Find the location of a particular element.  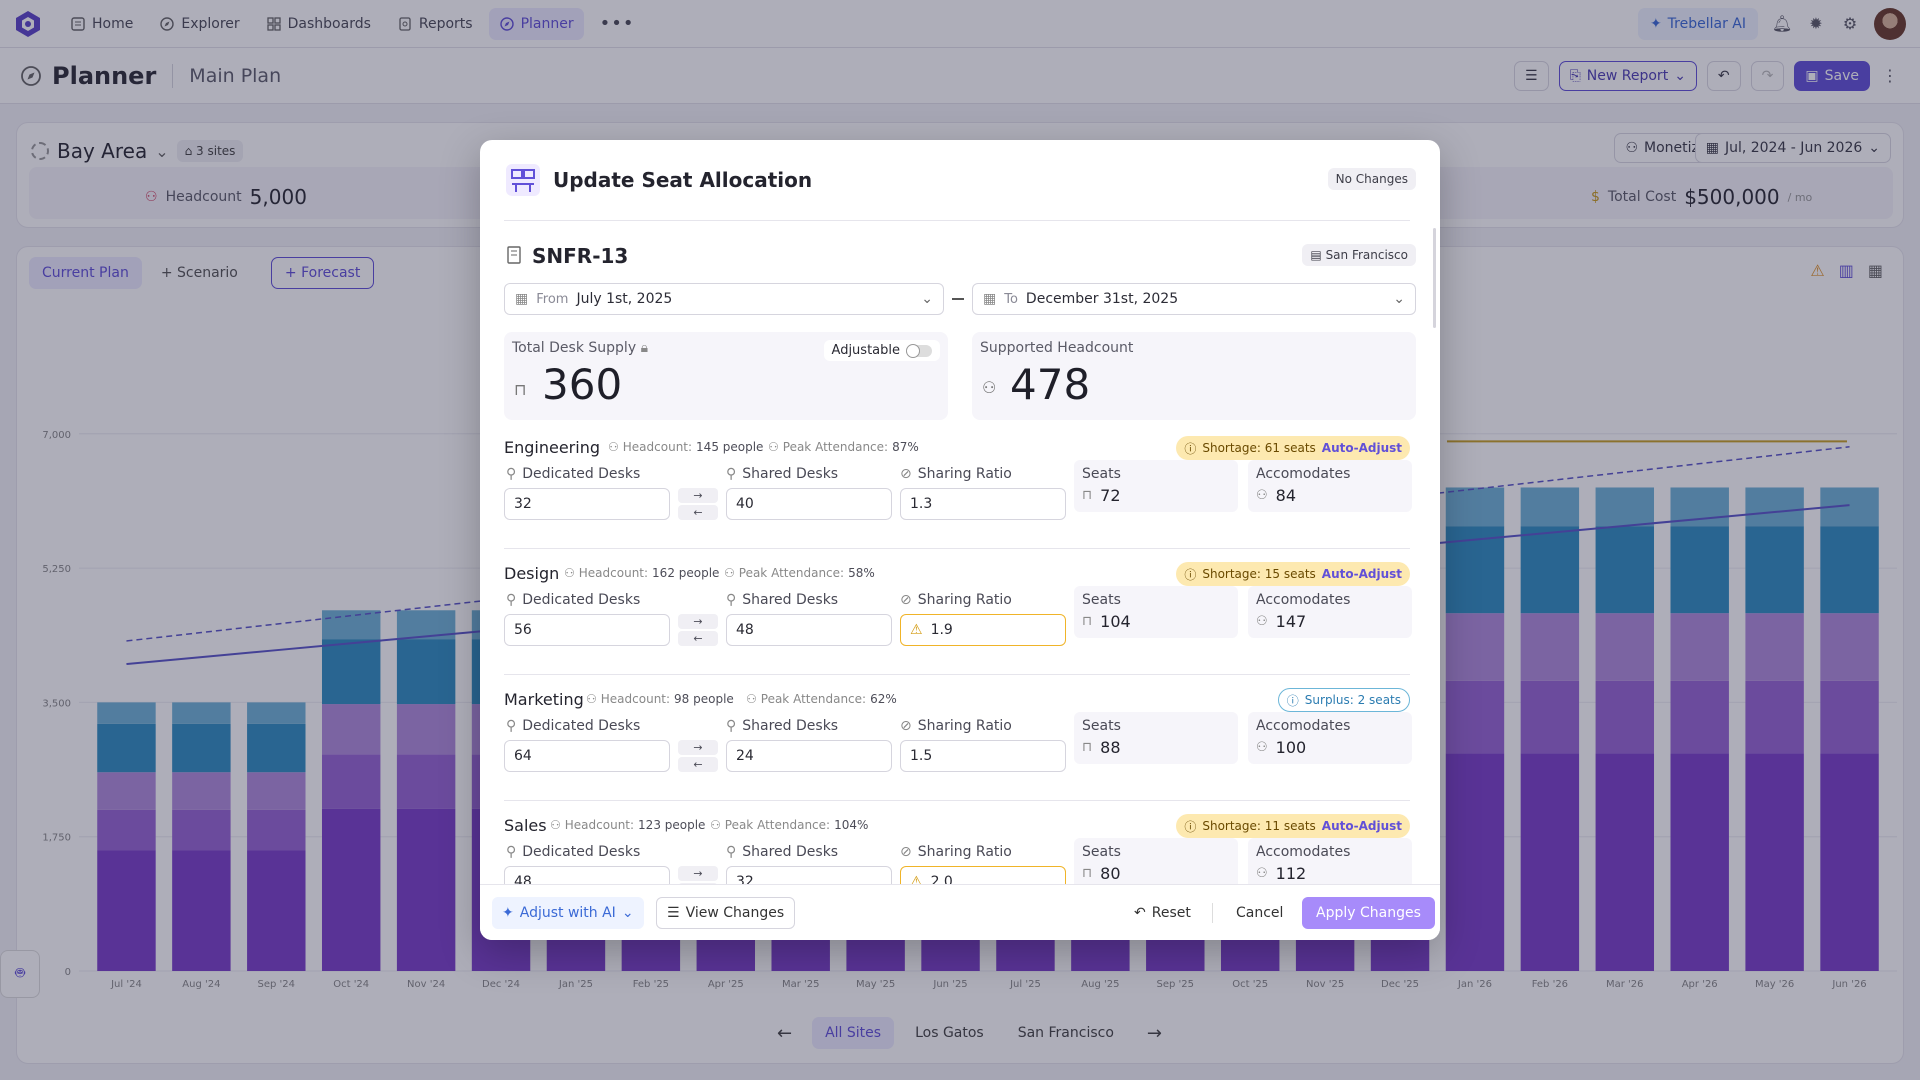

sharing-ratio-input: 1.5 is located at coordinates (983, 756).